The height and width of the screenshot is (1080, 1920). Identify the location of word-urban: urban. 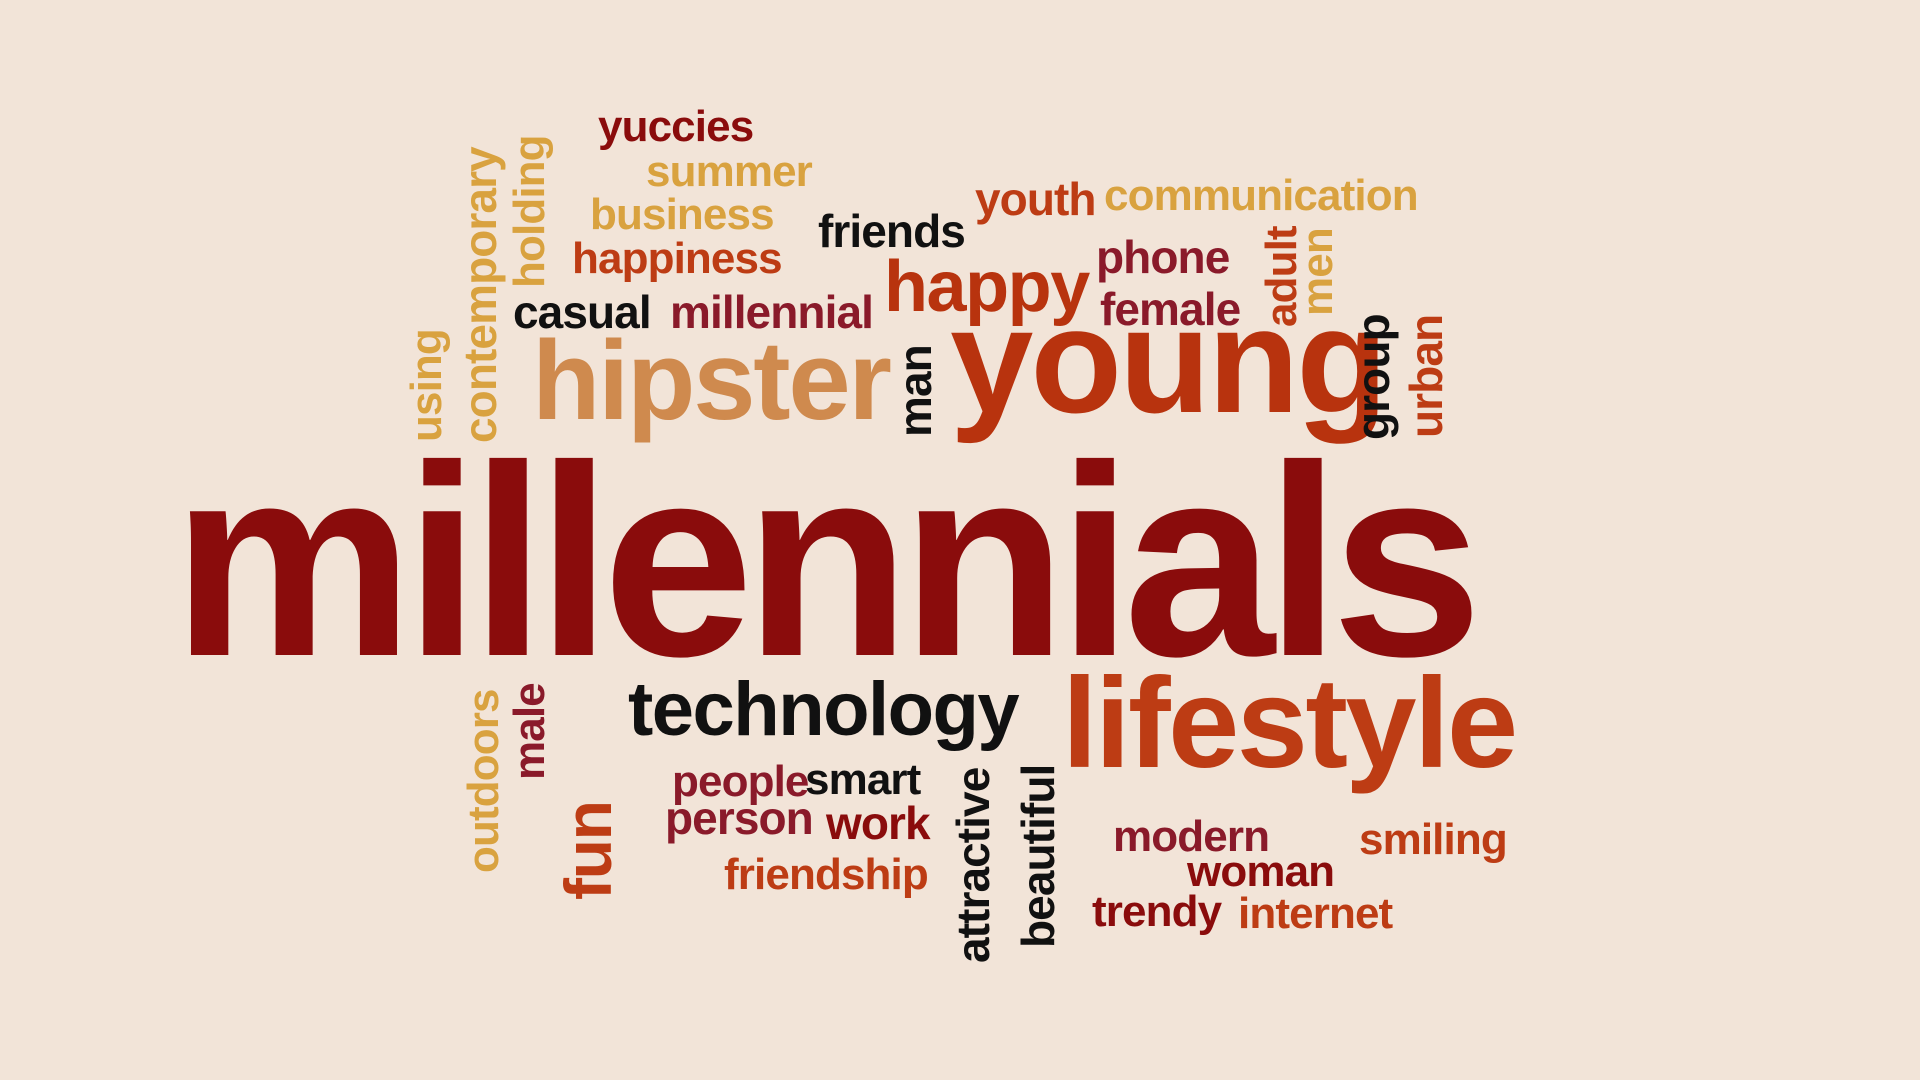
(1426, 376).